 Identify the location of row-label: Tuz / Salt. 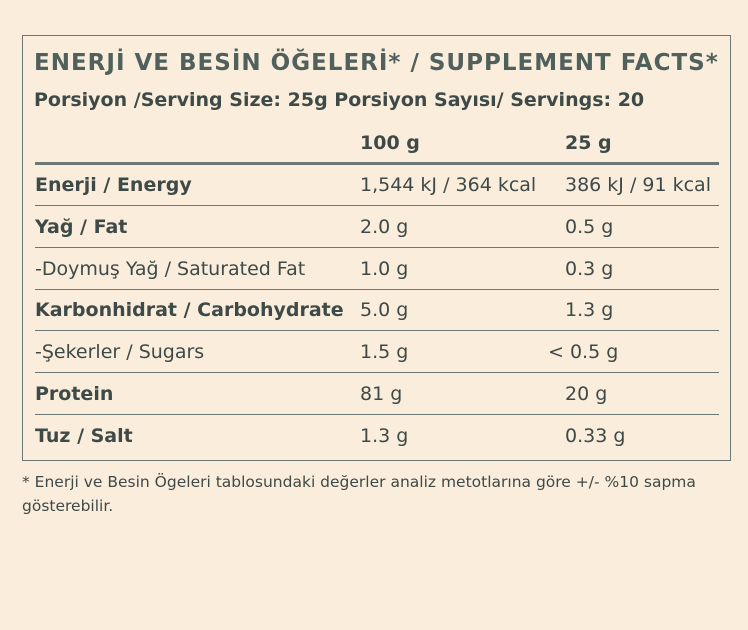
(84, 435).